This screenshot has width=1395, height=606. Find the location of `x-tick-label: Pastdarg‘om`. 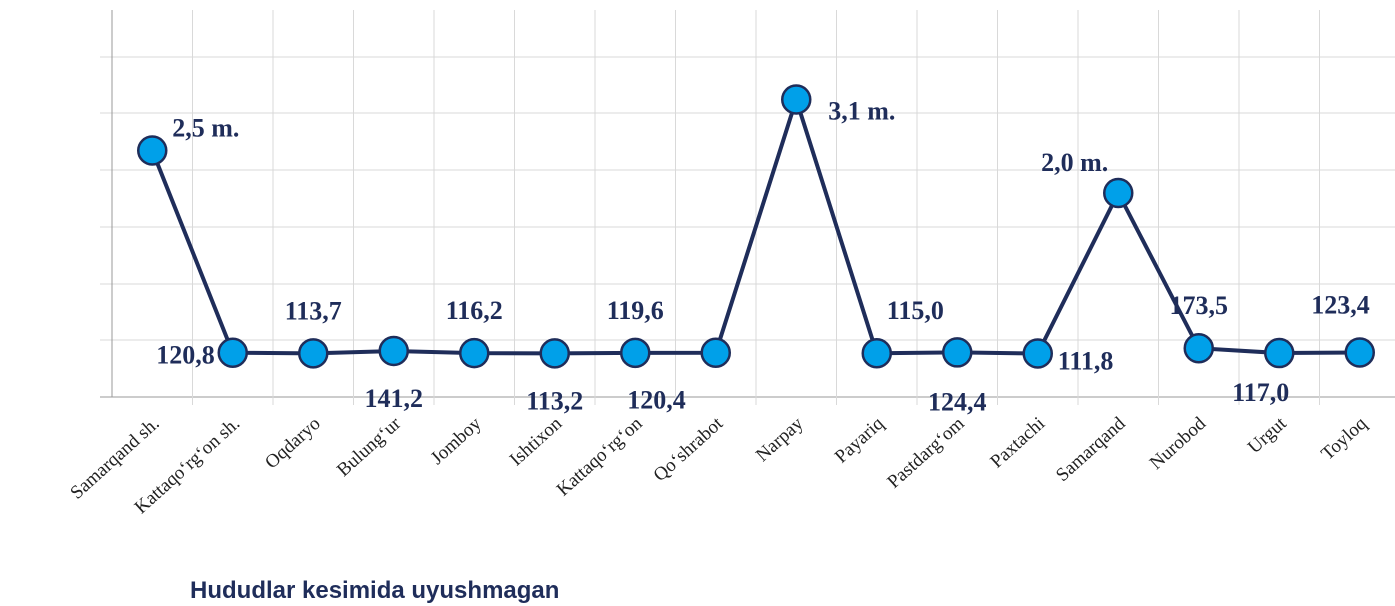

x-tick-label: Pastdarg‘om is located at coordinates (925, 453).